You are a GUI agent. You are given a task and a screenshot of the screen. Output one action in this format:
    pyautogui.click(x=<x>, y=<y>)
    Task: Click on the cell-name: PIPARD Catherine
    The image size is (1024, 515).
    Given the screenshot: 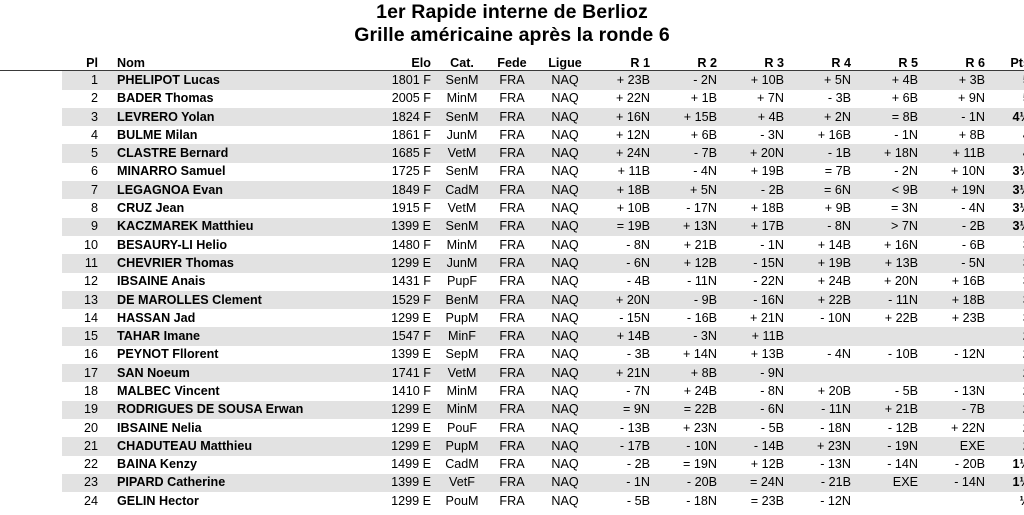 What is the action you would take?
    pyautogui.click(x=171, y=482)
    